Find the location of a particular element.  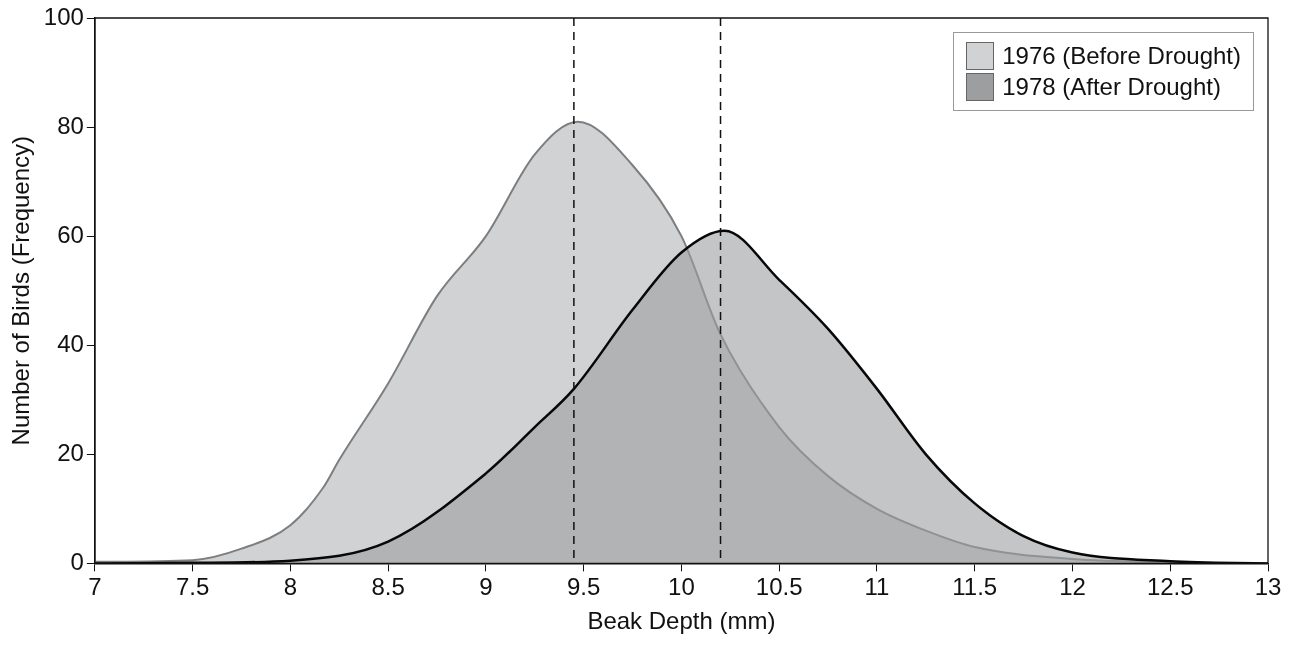

y-tick-label: 40 is located at coordinates (70, 343).